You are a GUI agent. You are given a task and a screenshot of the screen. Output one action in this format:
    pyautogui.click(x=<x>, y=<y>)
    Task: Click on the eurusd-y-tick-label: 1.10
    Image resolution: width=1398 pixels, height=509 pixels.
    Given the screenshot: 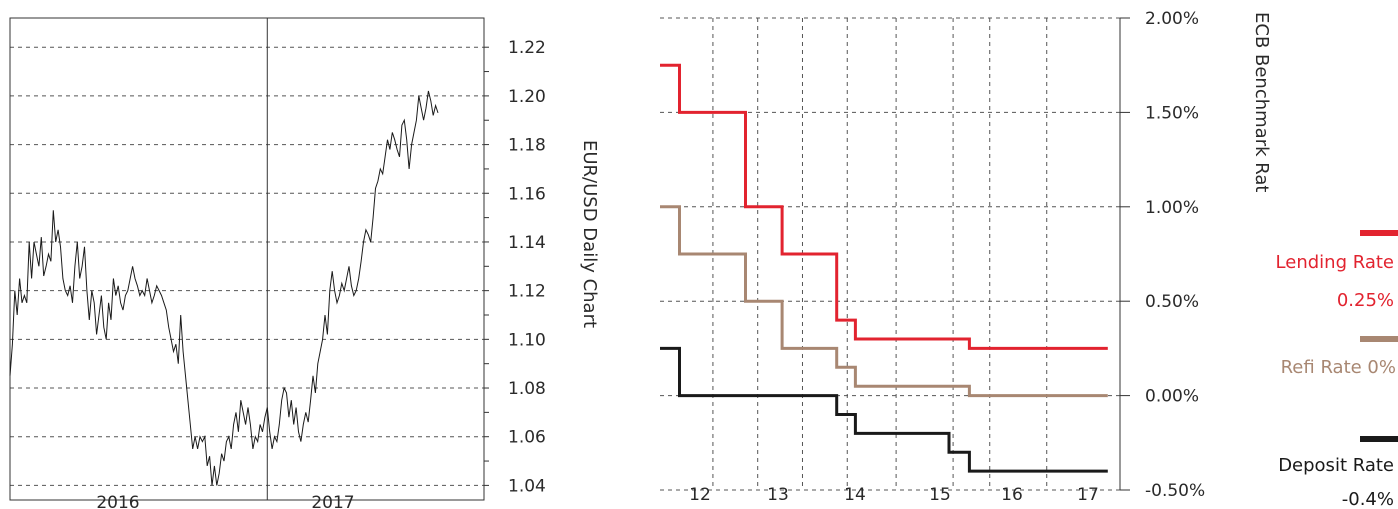 What is the action you would take?
    pyautogui.click(x=527, y=340)
    